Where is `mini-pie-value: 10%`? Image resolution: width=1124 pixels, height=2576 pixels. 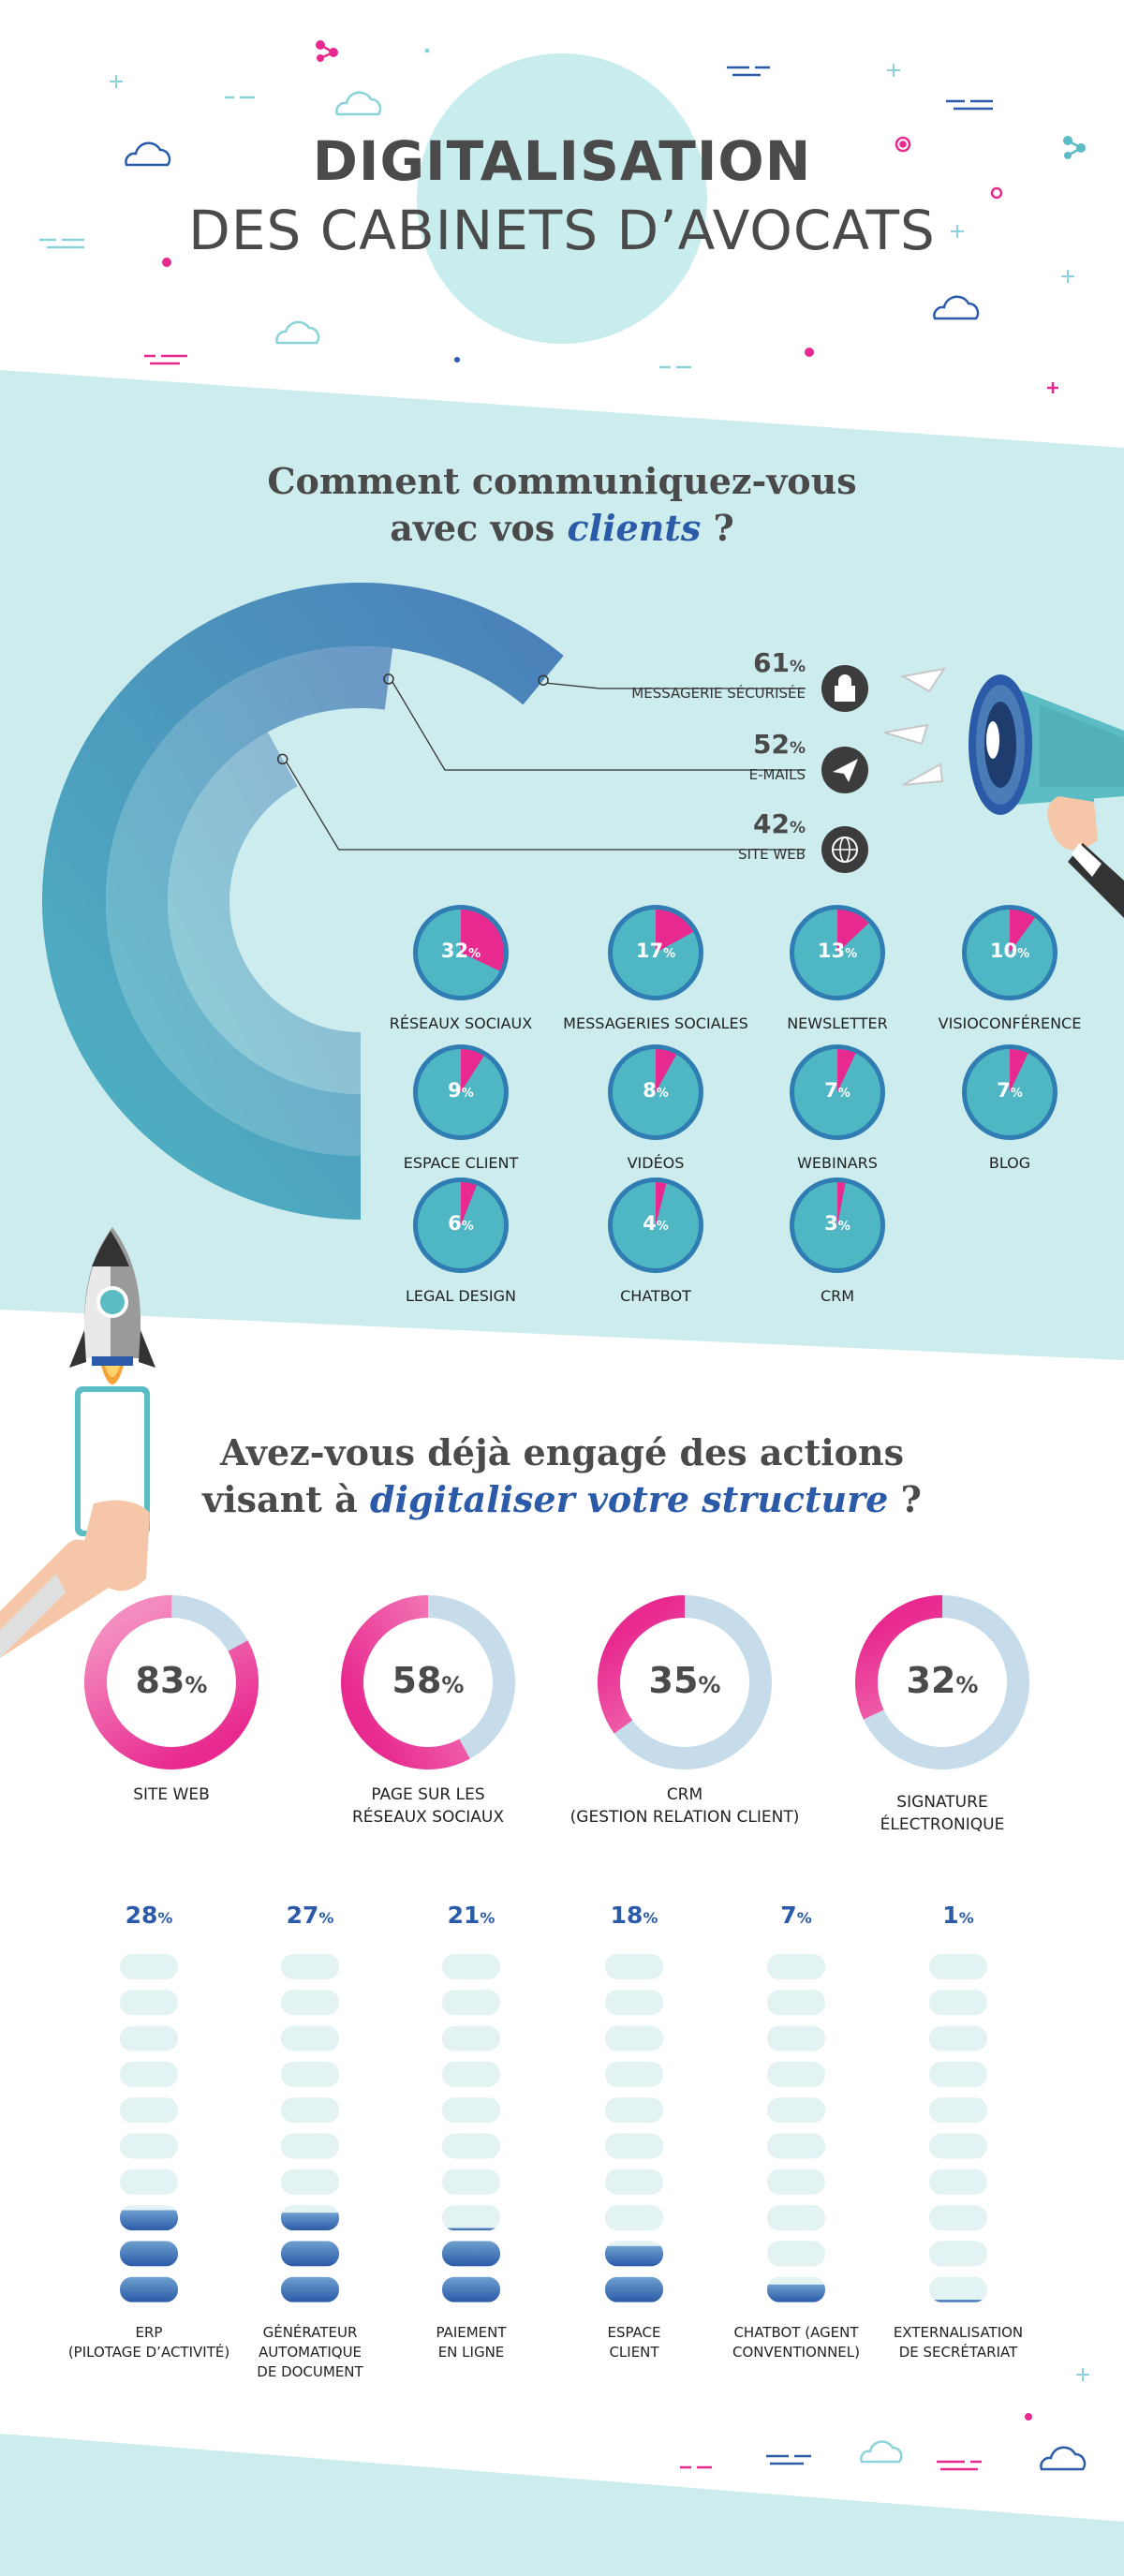 mini-pie-value: 10% is located at coordinates (1009, 951).